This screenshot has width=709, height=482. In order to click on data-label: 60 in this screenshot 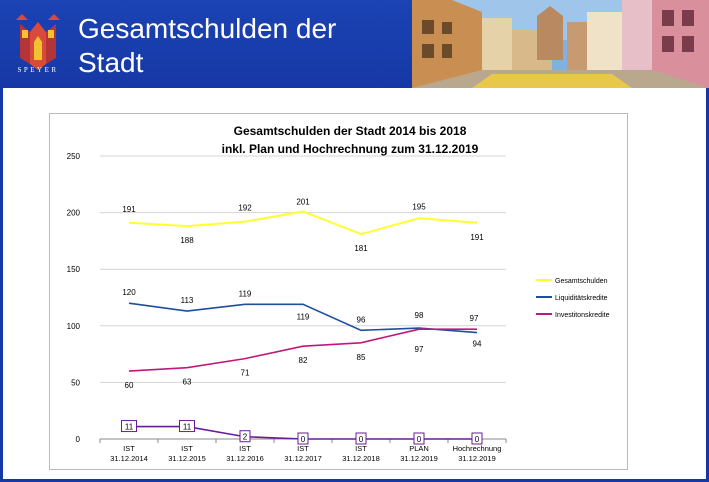, I will do `click(129, 385)`.